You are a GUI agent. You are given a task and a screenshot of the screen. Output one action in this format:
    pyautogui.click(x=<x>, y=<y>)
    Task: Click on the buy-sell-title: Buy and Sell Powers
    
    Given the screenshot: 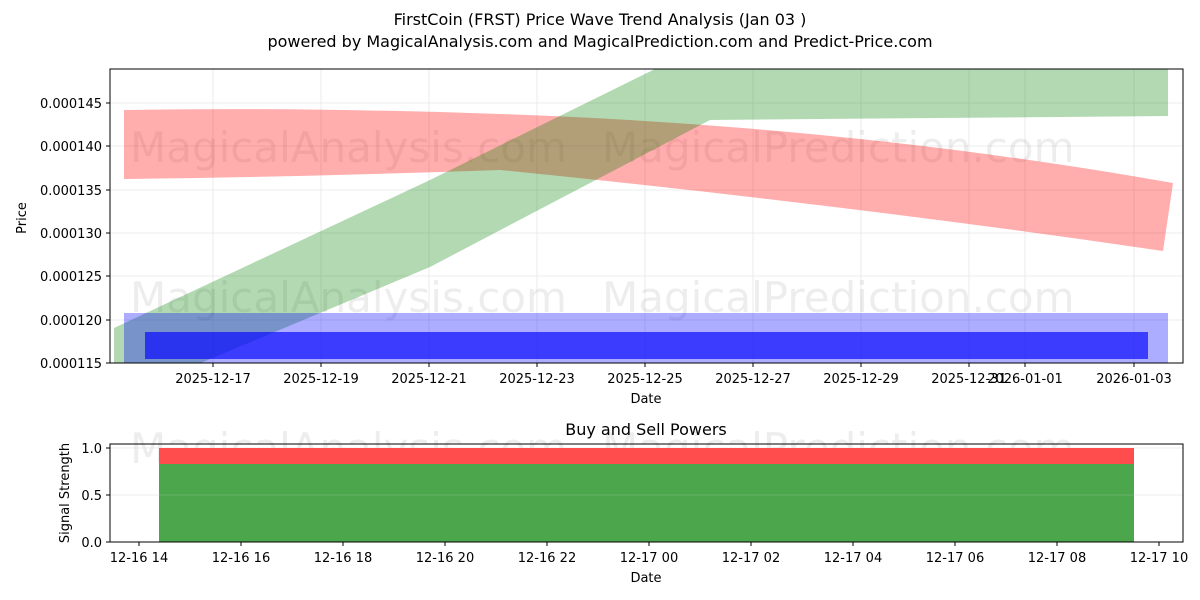 What is the action you would take?
    pyautogui.click(x=646, y=429)
    